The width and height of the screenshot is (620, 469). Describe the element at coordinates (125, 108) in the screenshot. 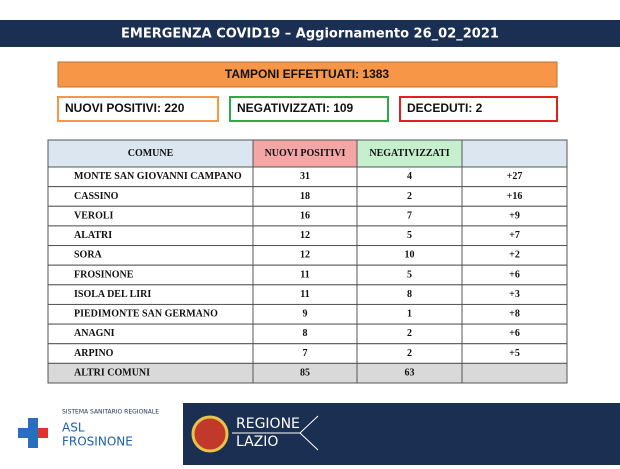

I see `positivi-text: NUOVI POSITIVI: 220` at that location.